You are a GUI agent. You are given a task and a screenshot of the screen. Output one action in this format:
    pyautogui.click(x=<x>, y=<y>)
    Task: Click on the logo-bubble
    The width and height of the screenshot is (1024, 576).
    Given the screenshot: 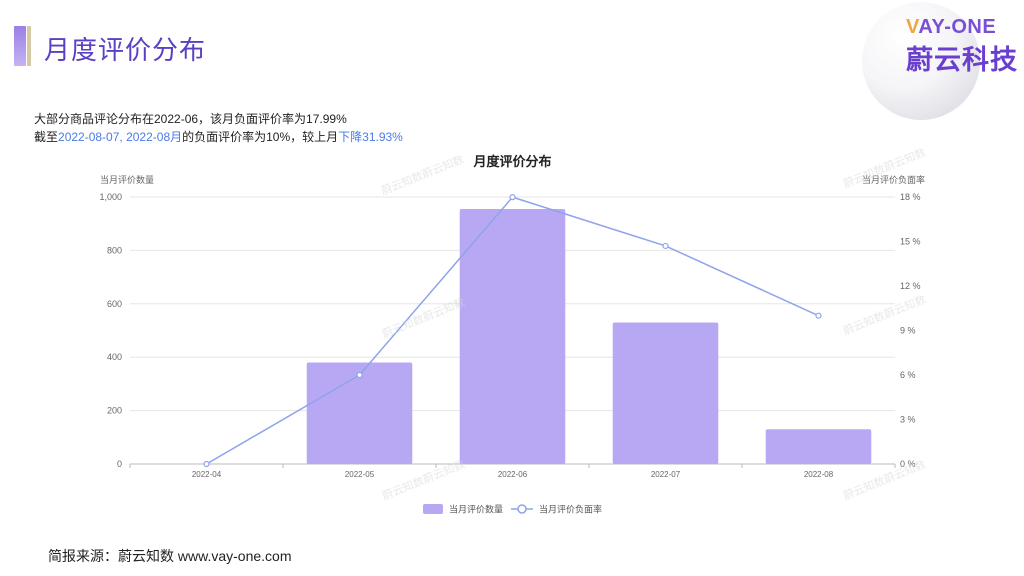 What is the action you would take?
    pyautogui.click(x=921, y=61)
    